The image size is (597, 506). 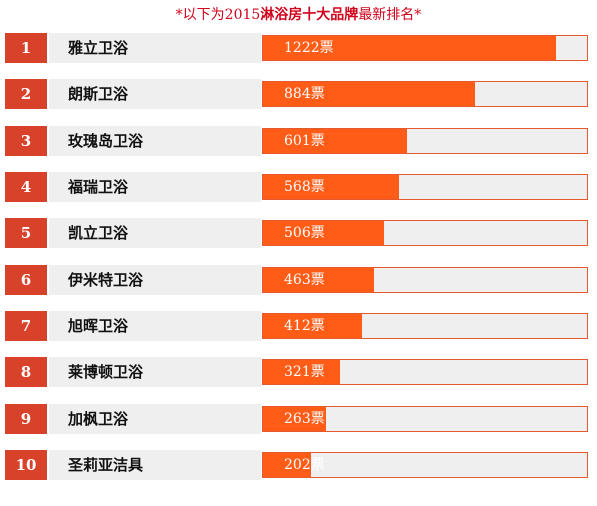 I want to click on rank-badge: 9, so click(x=26, y=419).